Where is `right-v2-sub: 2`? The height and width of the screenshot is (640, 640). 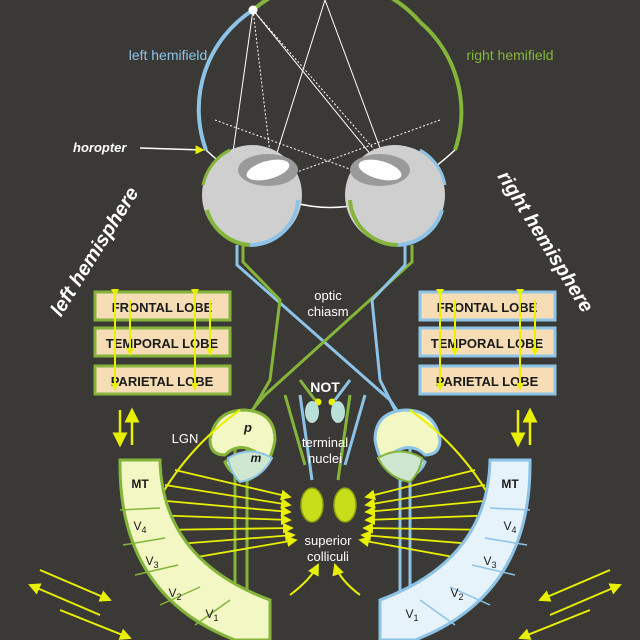 right-v2-sub: 2 is located at coordinates (461, 597).